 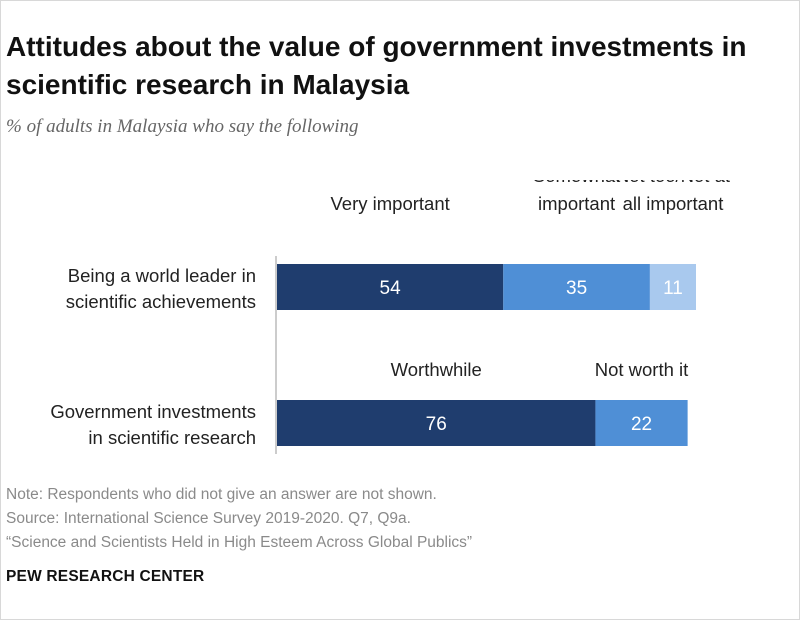 I want to click on bar-value-label: 11, so click(x=673, y=288).